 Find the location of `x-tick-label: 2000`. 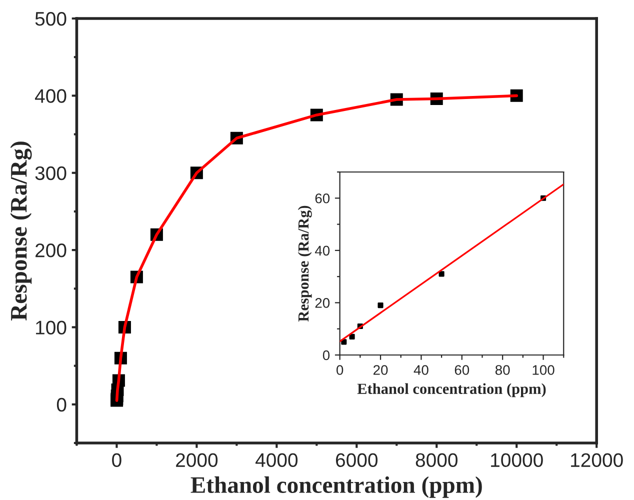

x-tick-label: 2000 is located at coordinates (197, 460).